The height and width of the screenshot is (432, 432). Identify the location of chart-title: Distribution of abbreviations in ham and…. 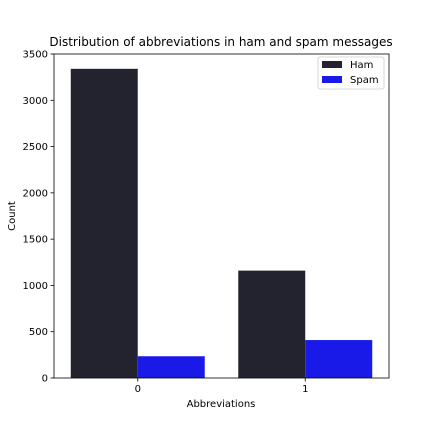
(220, 42).